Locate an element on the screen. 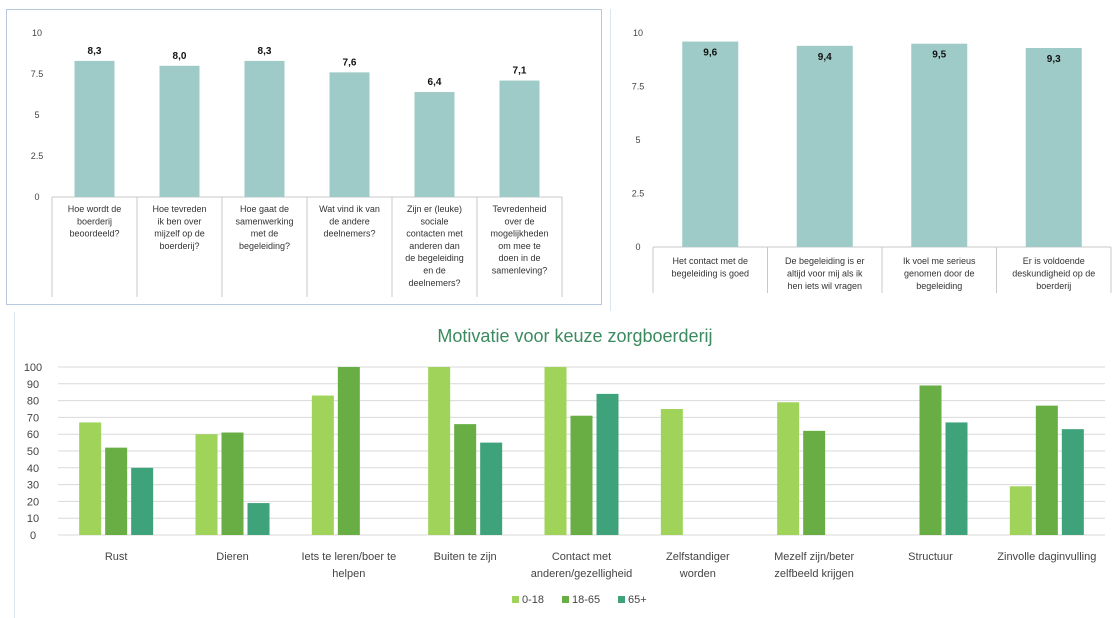 The width and height of the screenshot is (1120, 618). category-label: Buiten te zijn is located at coordinates (465, 557).